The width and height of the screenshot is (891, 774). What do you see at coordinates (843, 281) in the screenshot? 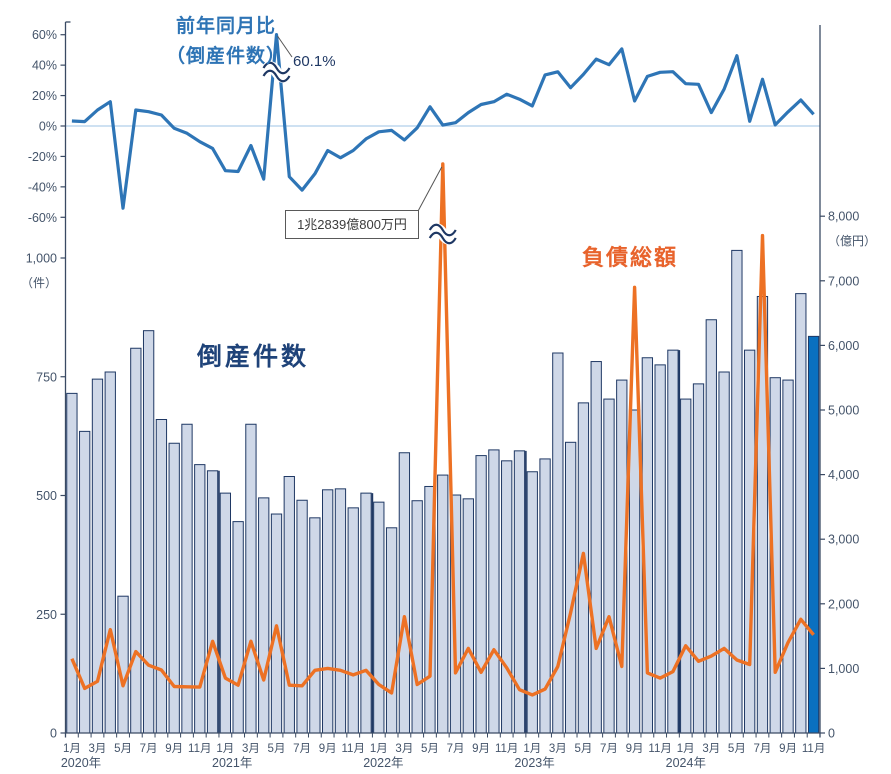
I see `right-amount-tick-label: 7,000` at bounding box center [843, 281].